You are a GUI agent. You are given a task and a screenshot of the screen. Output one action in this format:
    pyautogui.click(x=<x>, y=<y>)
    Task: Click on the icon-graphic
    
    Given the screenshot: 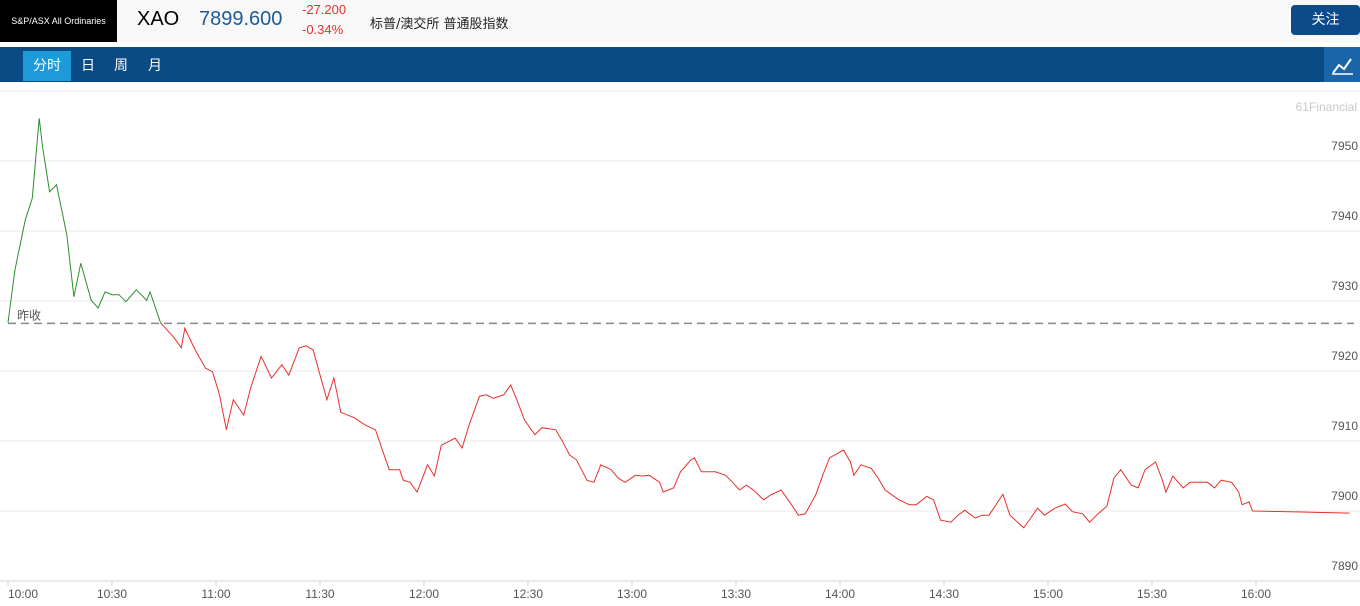 What is the action you would take?
    pyautogui.click(x=1342, y=66)
    